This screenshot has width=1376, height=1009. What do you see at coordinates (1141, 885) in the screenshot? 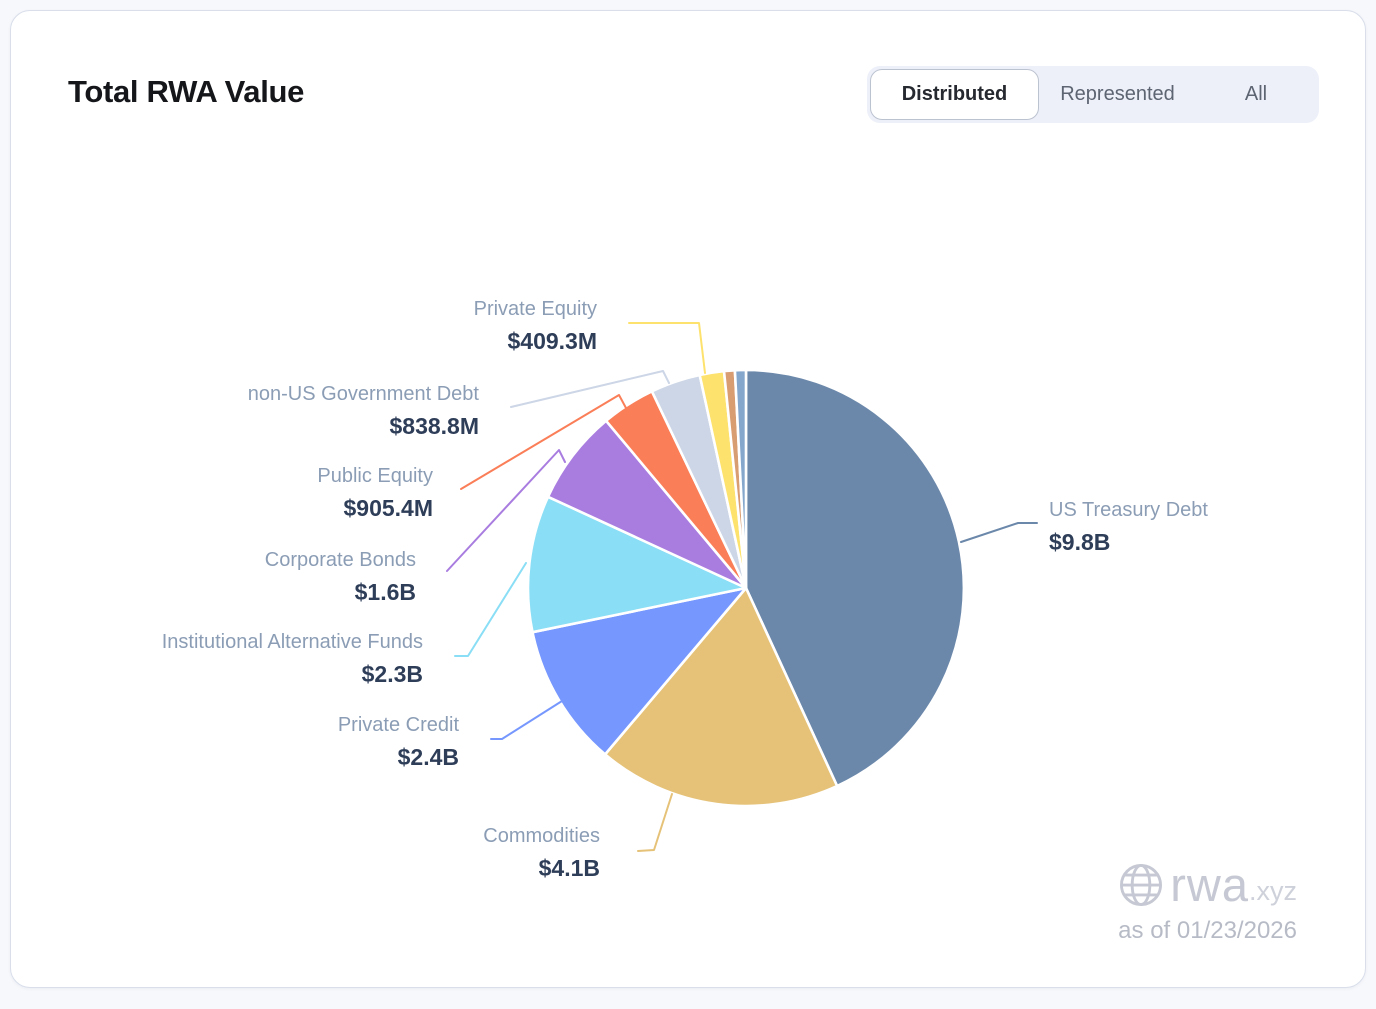
I see `globe-icon` at bounding box center [1141, 885].